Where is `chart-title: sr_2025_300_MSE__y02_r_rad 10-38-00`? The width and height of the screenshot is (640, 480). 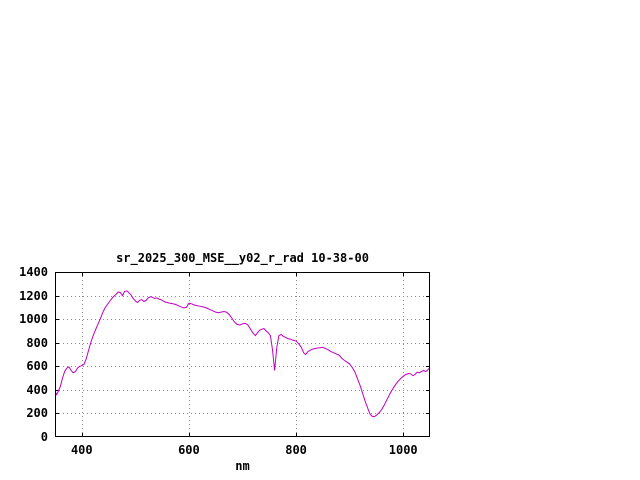 chart-title: sr_2025_300_MSE__y02_r_rad 10-38-00 is located at coordinates (242, 258).